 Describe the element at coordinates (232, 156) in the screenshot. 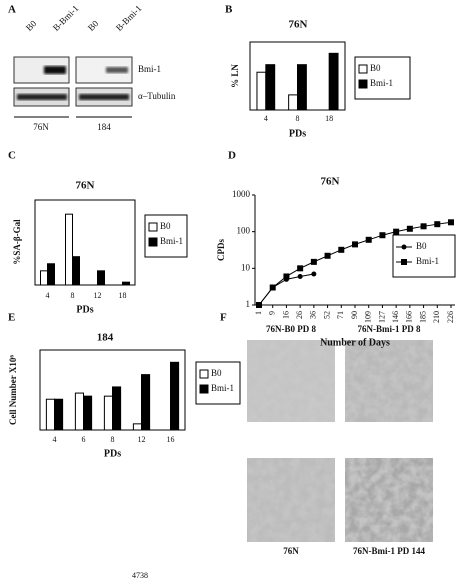

I see `panel-letter: D` at that location.